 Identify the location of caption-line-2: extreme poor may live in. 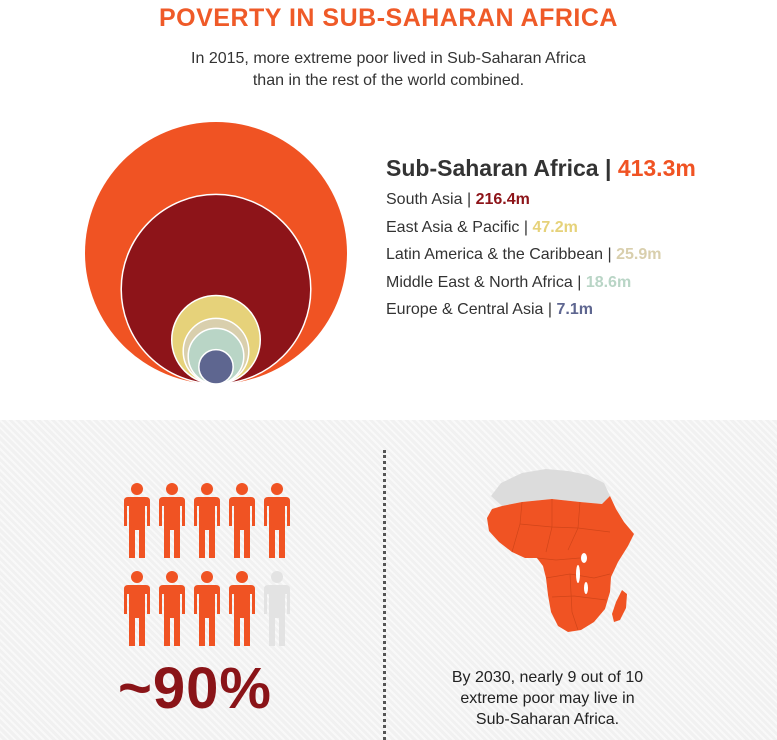
(547, 698).